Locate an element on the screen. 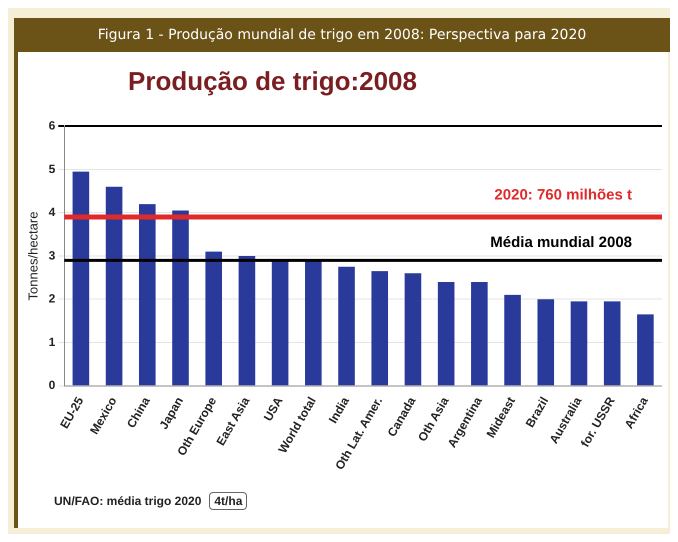 This screenshot has width=678, height=542. annotation: 2020: 760 milhões t is located at coordinates (563, 195).